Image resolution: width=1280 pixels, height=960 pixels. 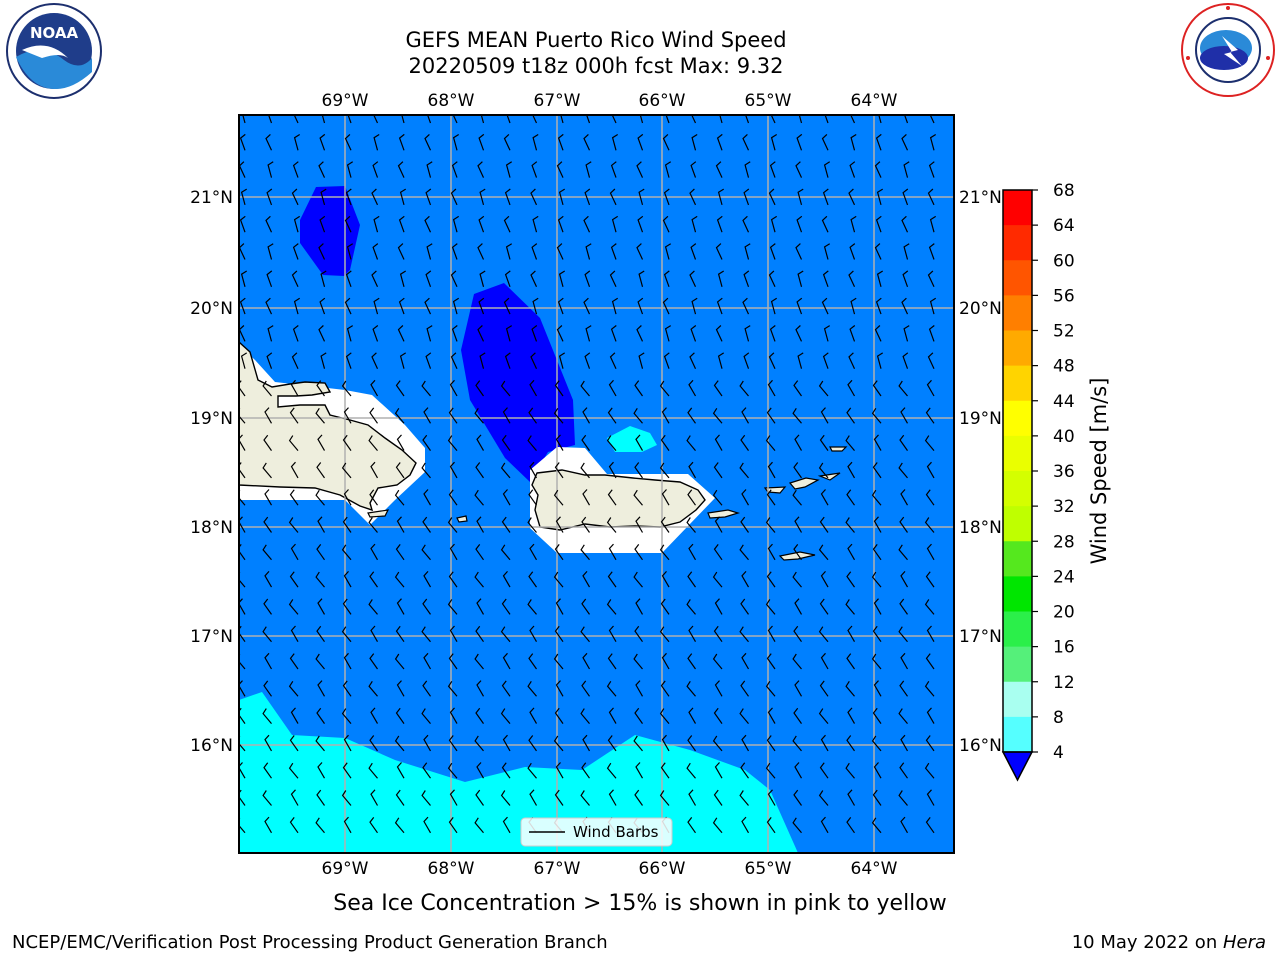 I want to click on colorbar-tick-label: 28, so click(x=1064, y=542).